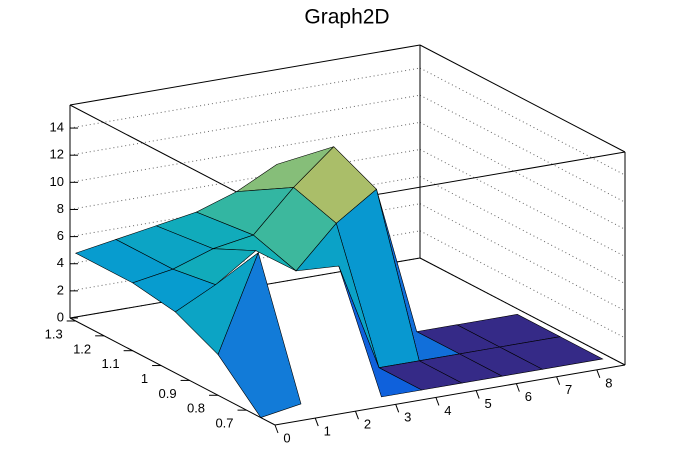  What do you see at coordinates (568, 389) in the screenshot?
I see `x-tick-label: 7` at bounding box center [568, 389].